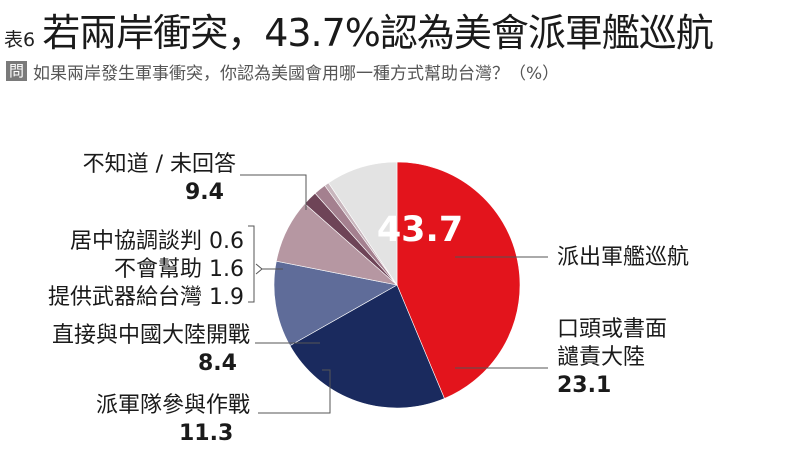 This screenshot has width=792, height=452. I want to click on question-row: 問 如果兩岸發生軍事衝突，你認為美國會用哪一種方式幫助台灣？（%）, so click(283, 72).